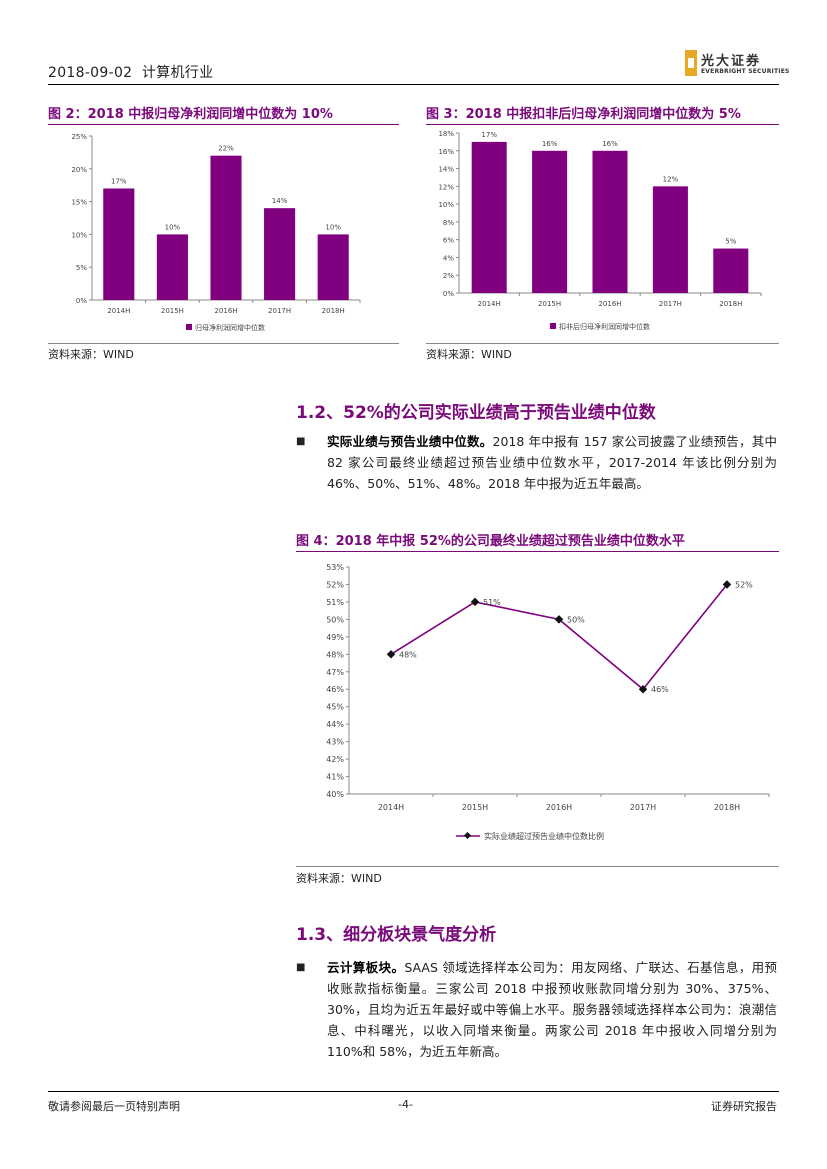  What do you see at coordinates (335, 654) in the screenshot?
I see `fig4-y-tick-label: 48%` at bounding box center [335, 654].